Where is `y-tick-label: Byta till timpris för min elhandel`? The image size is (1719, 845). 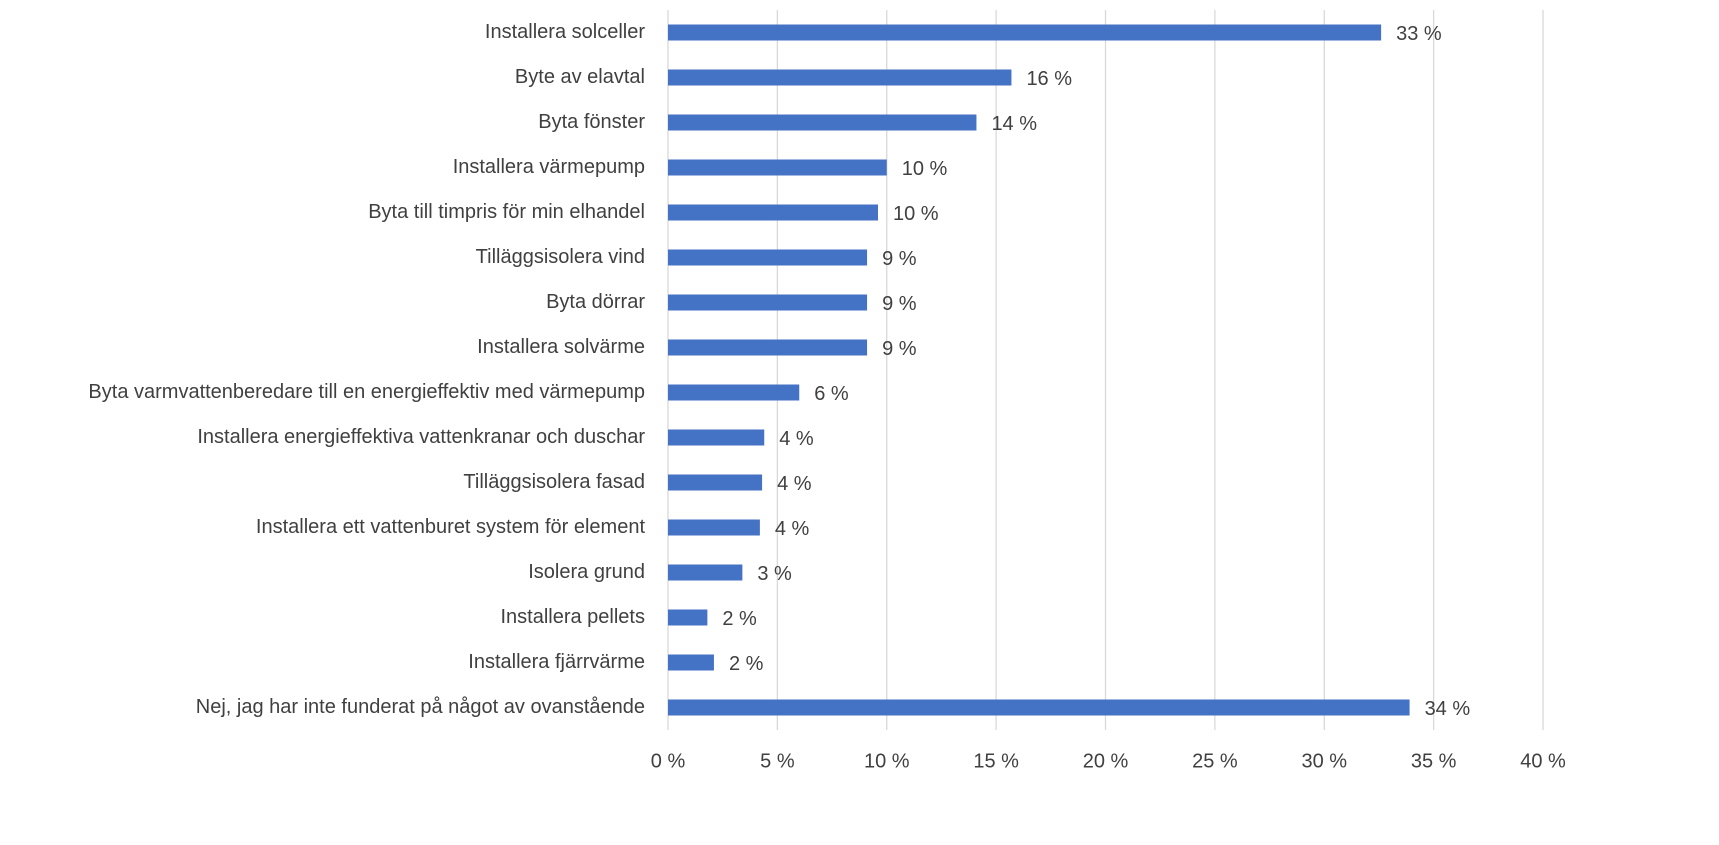 y-tick-label: Byta till timpris för min elhandel is located at coordinates (506, 212).